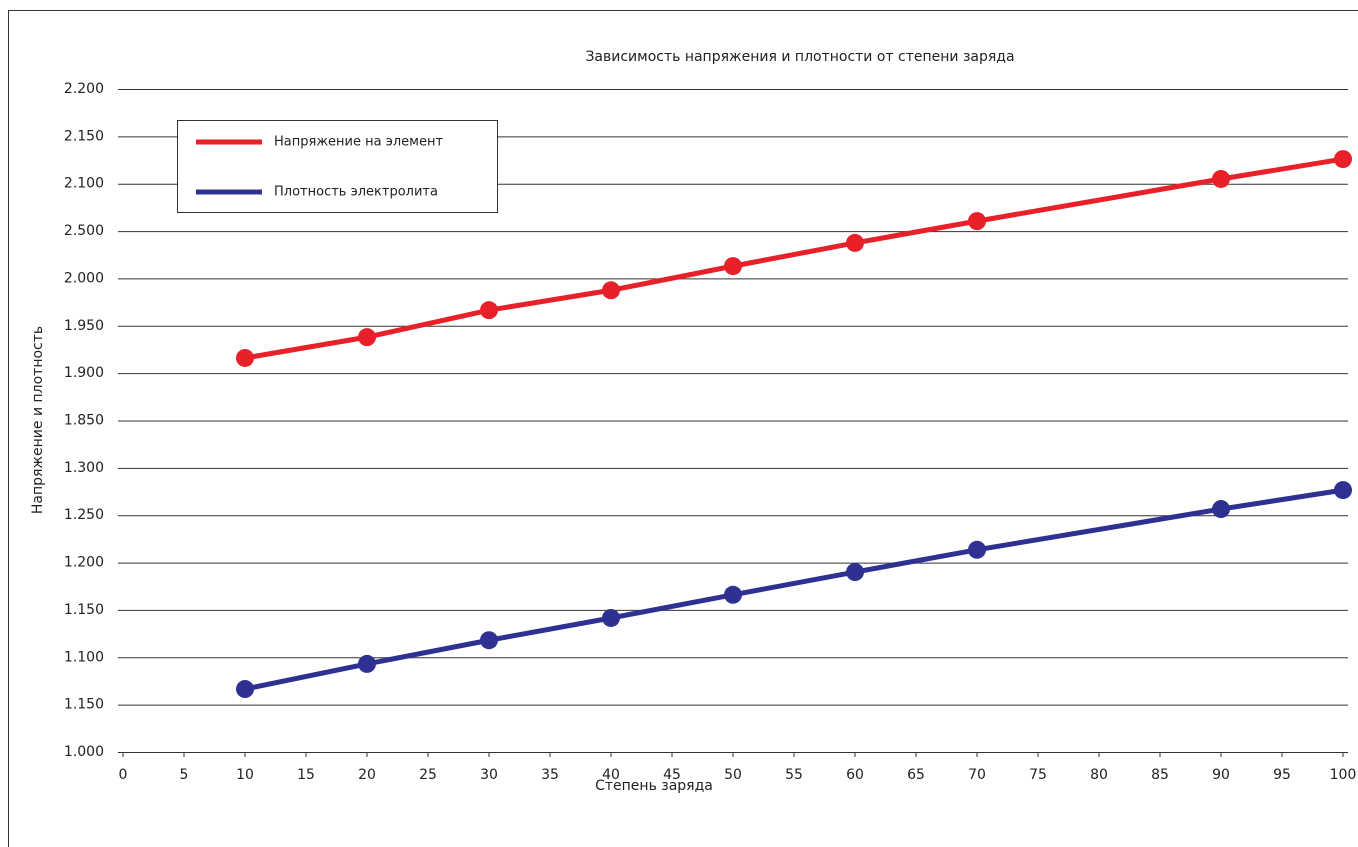  What do you see at coordinates (84, 752) in the screenshot?
I see `y-tick-label: 1.000` at bounding box center [84, 752].